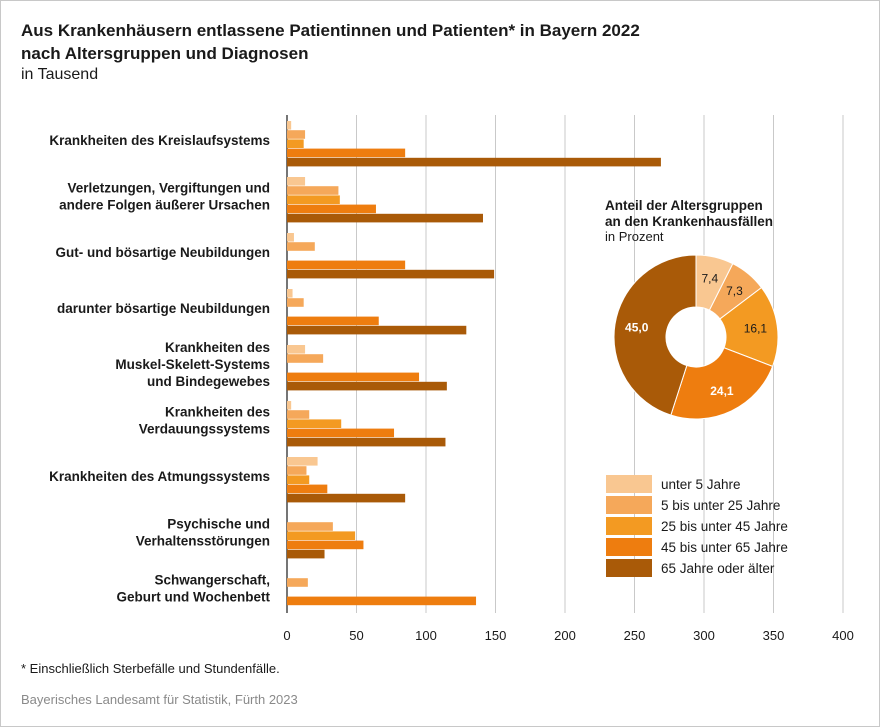 This screenshot has width=880, height=727. I want to click on x-tick-label-400: 400, so click(843, 635).